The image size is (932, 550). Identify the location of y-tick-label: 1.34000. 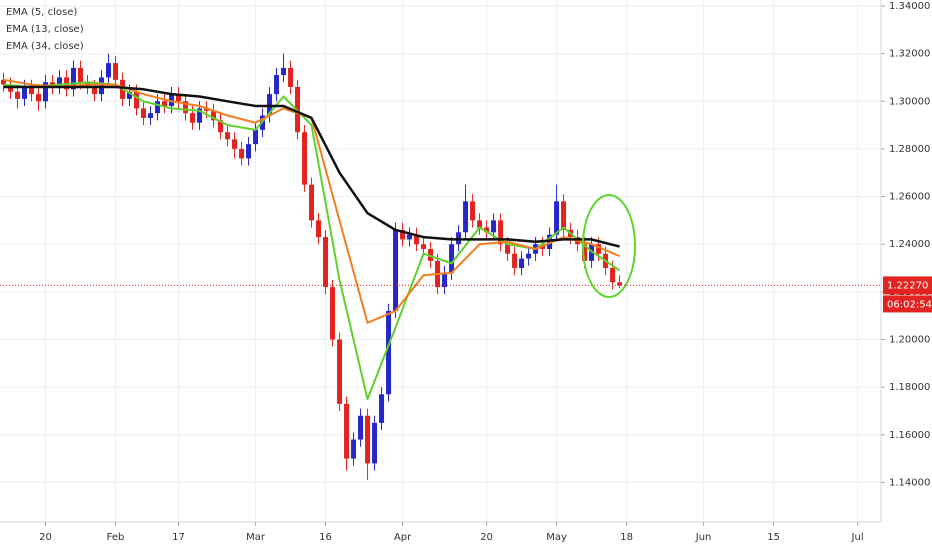
(909, 6).